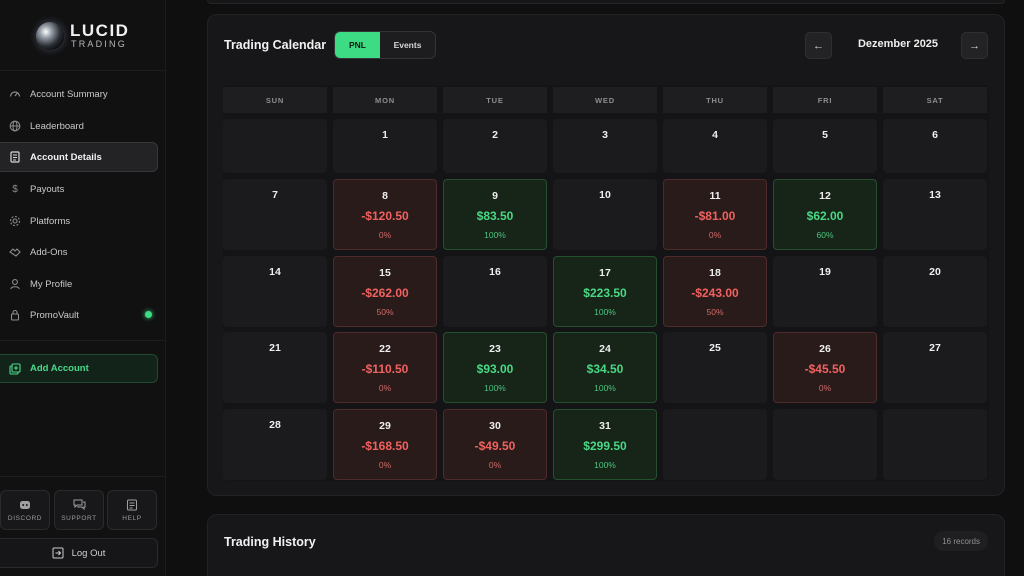 The height and width of the screenshot is (576, 1024). What do you see at coordinates (935, 214) in the screenshot?
I see `calendar-day-cell: 13` at bounding box center [935, 214].